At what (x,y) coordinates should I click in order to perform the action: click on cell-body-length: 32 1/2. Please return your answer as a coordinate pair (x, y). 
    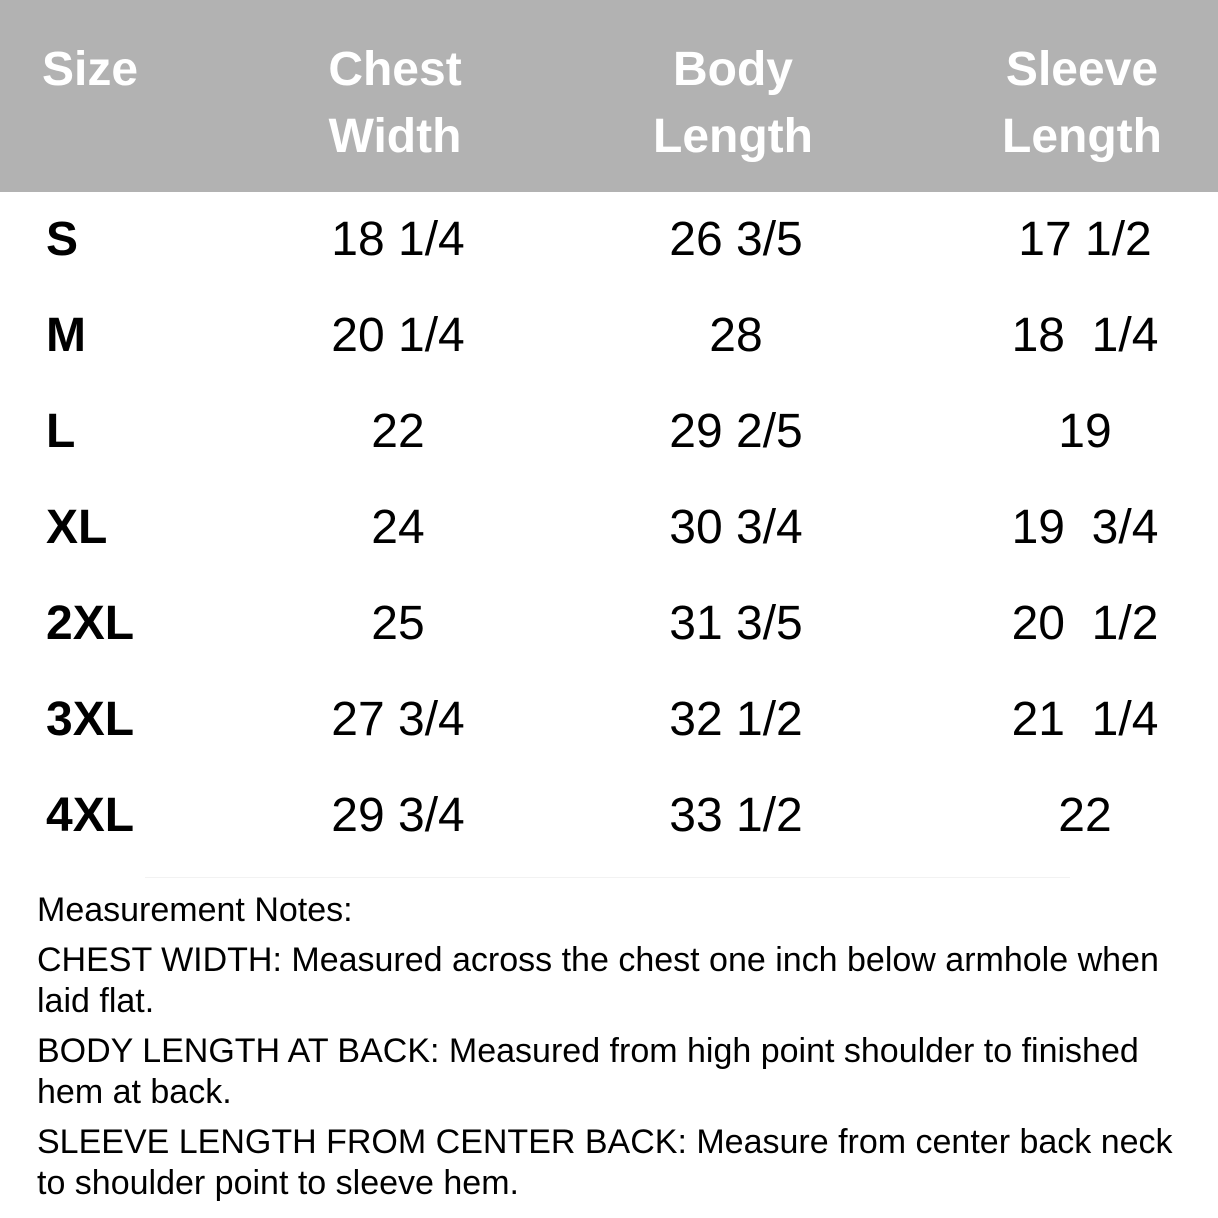
    Looking at the image, I should click on (736, 719).